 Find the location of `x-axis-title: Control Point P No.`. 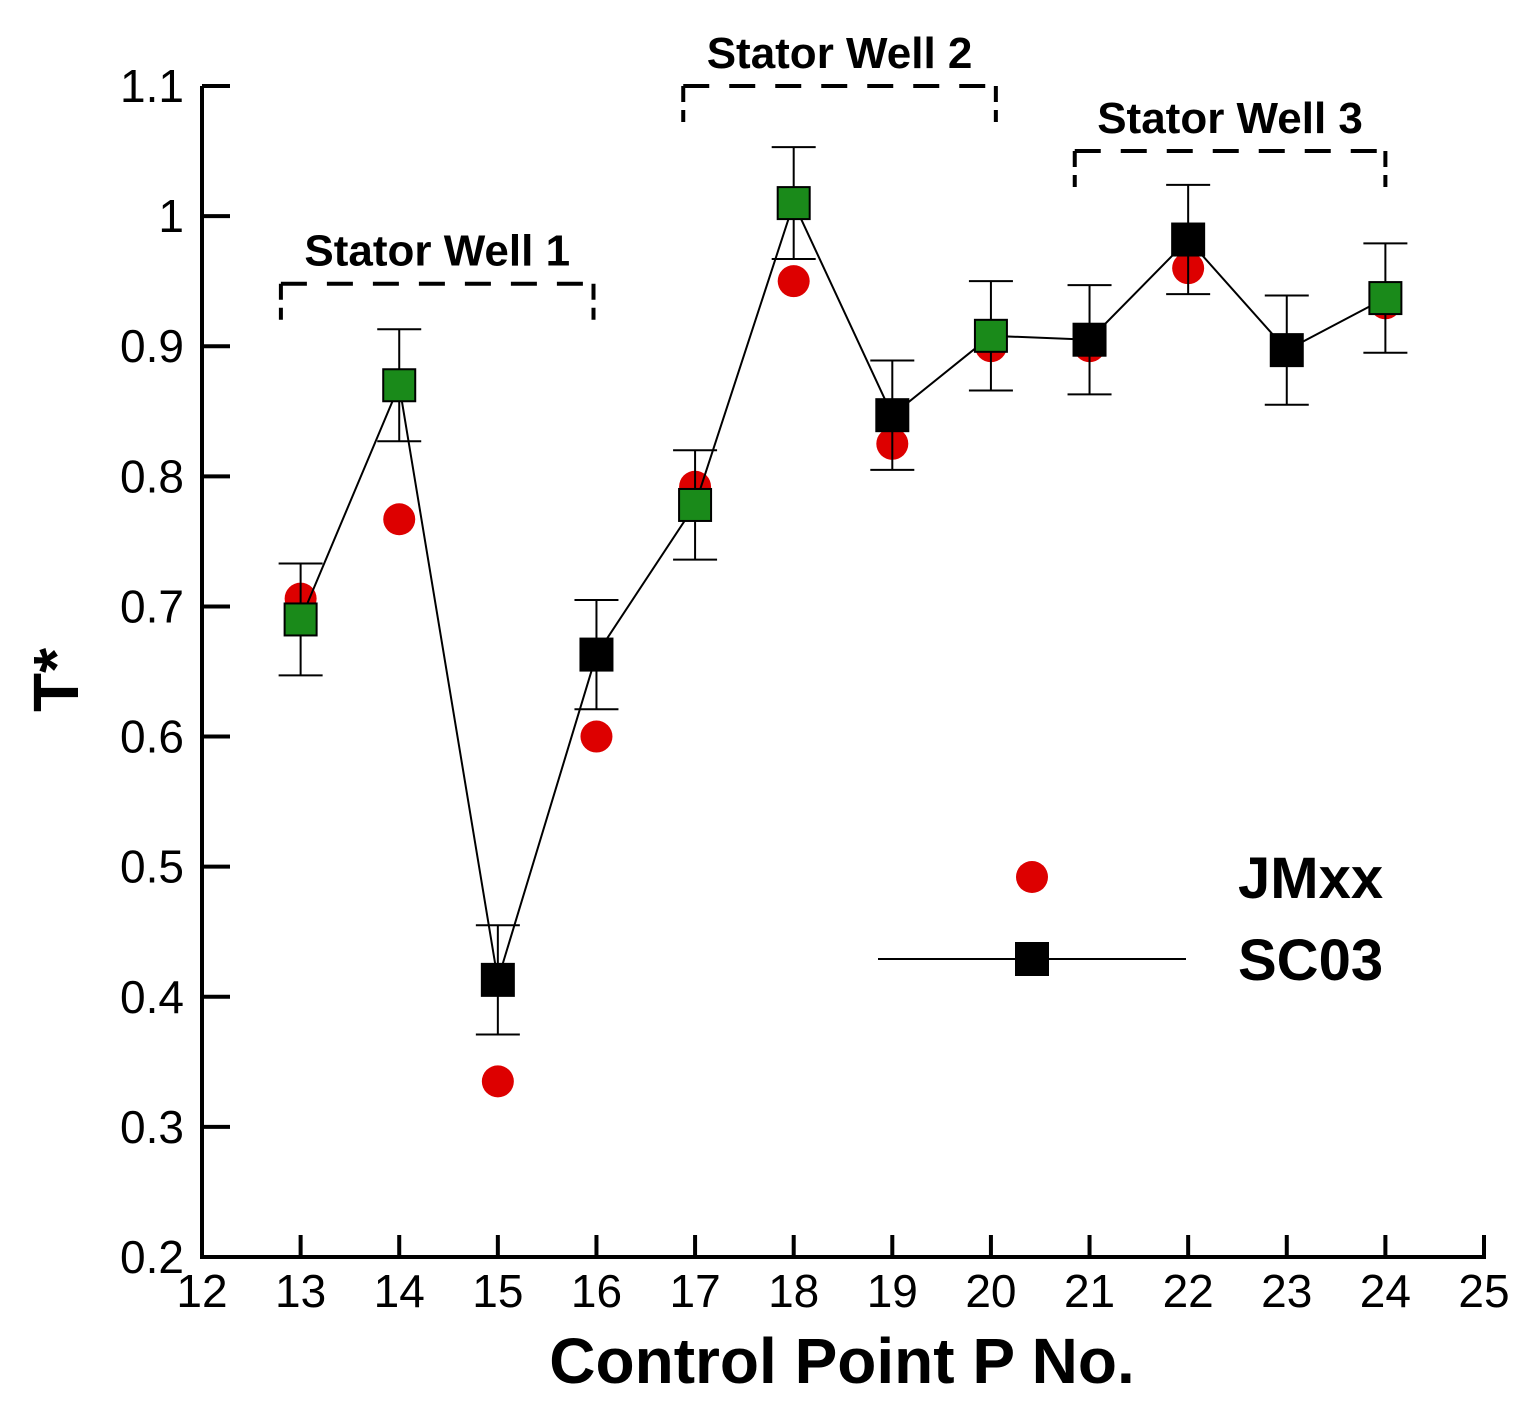

x-axis-title: Control Point P No. is located at coordinates (841, 1361).